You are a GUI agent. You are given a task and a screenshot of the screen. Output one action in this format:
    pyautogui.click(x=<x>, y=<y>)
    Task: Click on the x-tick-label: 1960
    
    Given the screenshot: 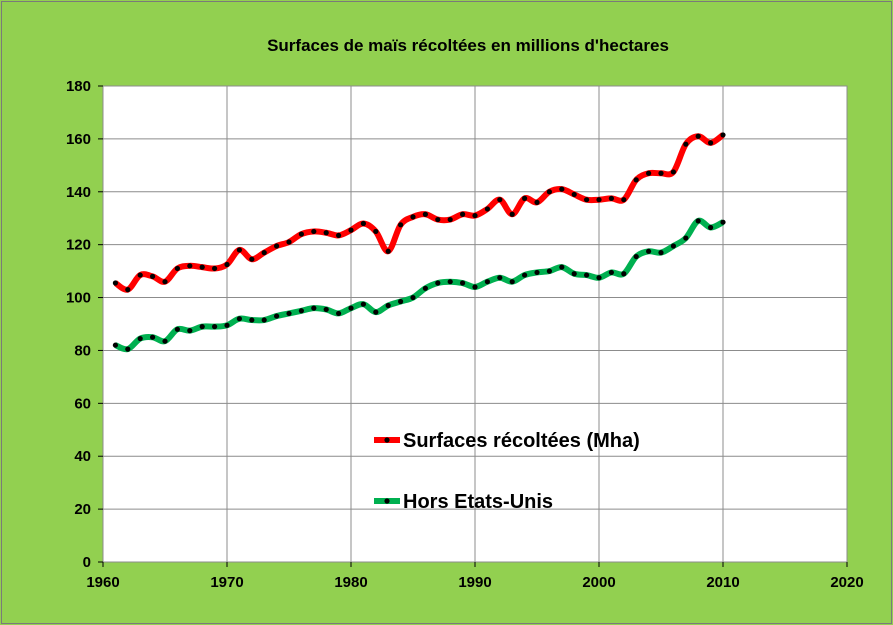 What is the action you would take?
    pyautogui.click(x=102, y=582)
    